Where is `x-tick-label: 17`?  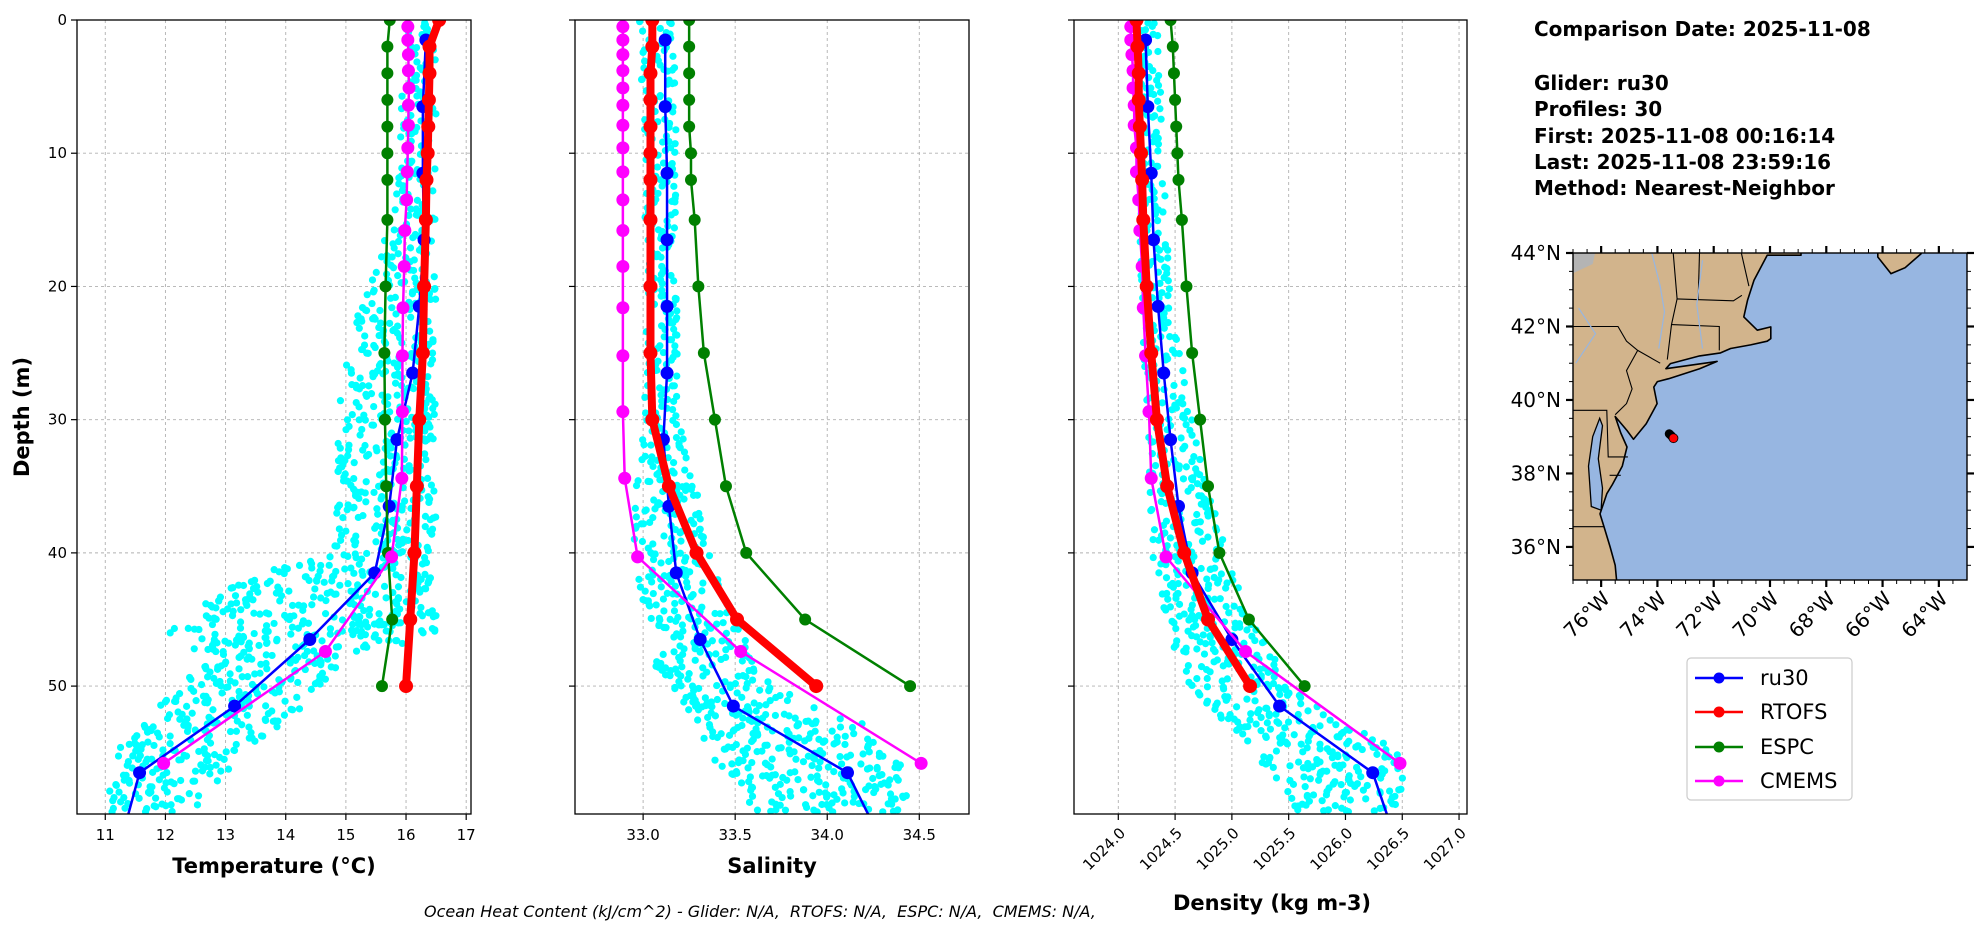 x-tick-label: 17 is located at coordinates (466, 835).